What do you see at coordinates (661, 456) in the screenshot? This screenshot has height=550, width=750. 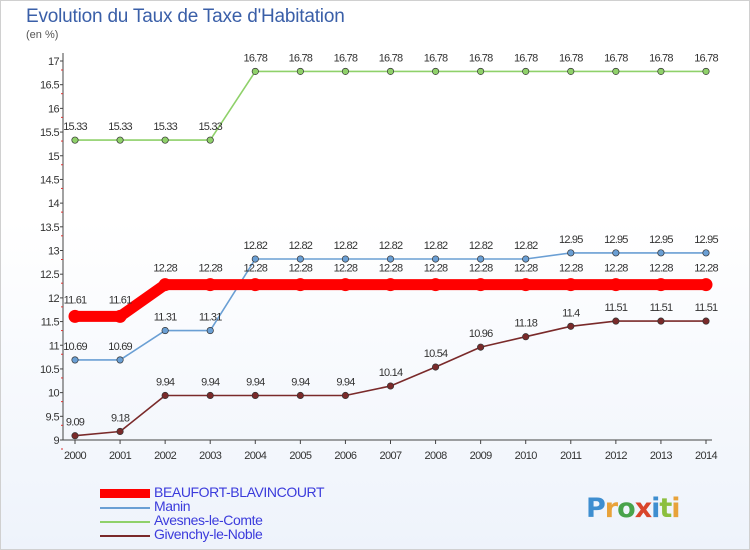 I see `x-tick-label: 2013` at bounding box center [661, 456].